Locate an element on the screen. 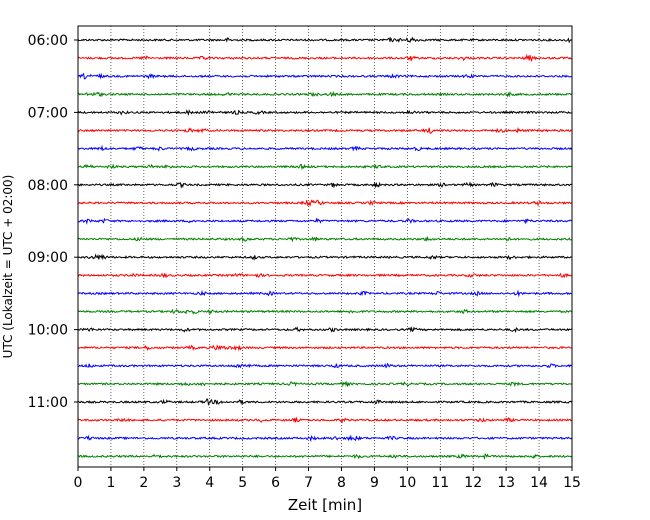 This screenshot has height=520, width=650. y-tick-label: 07:00 is located at coordinates (48, 113).